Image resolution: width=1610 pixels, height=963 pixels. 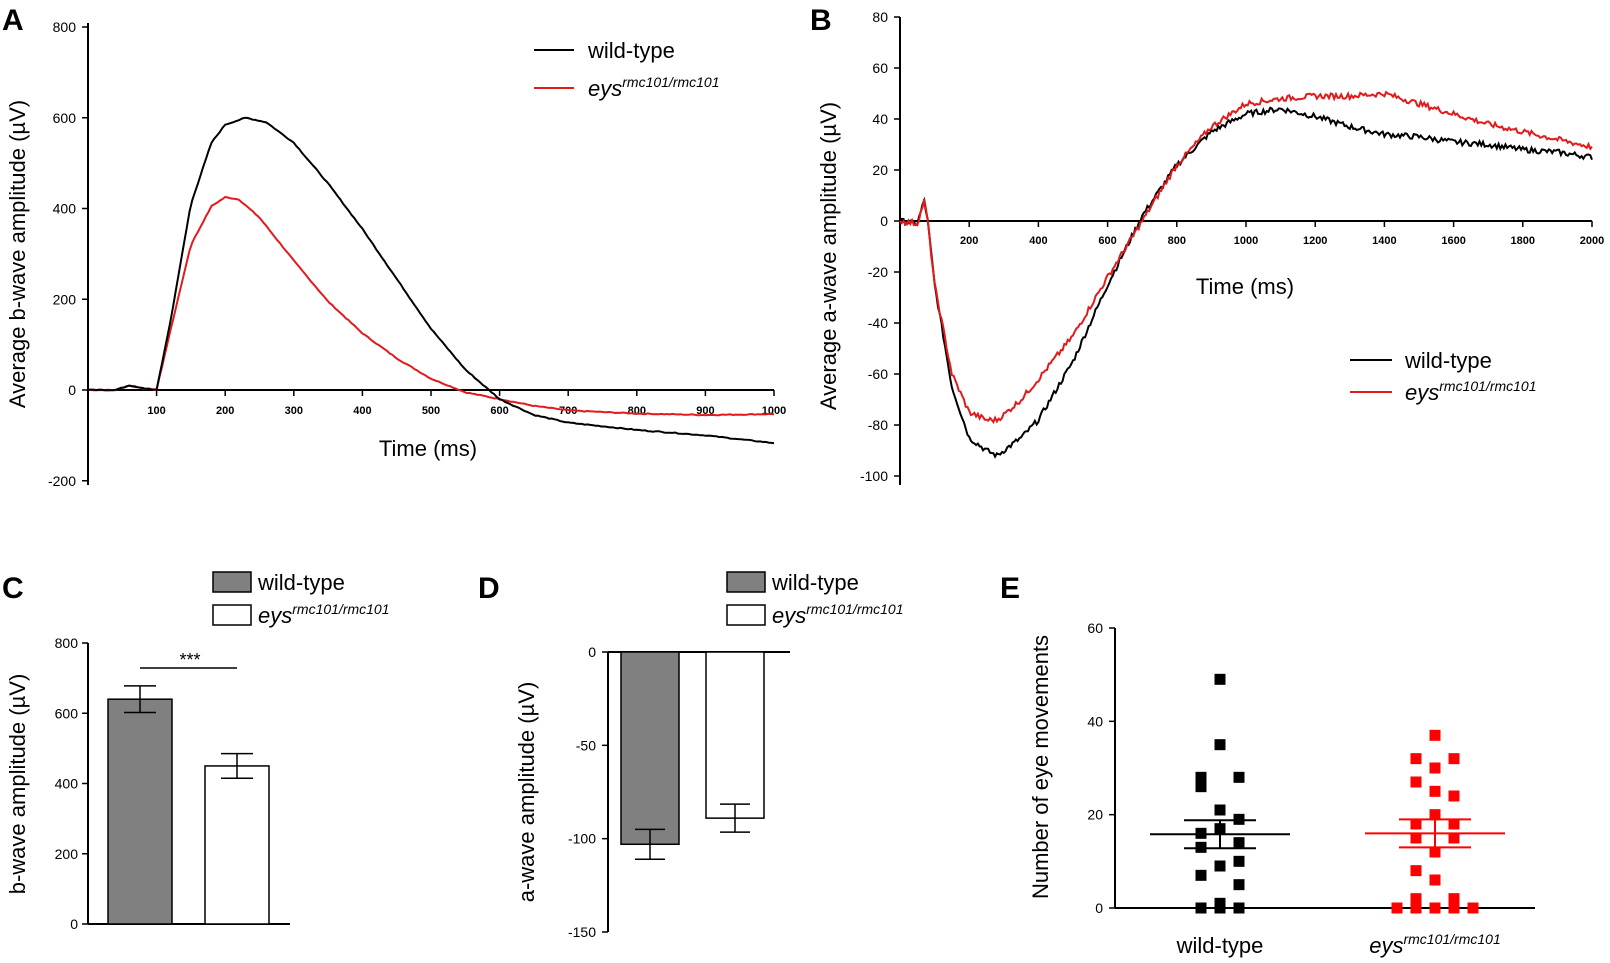 I want to click on panel-e-category-wild-type: wild-type, so click(x=1220, y=945).